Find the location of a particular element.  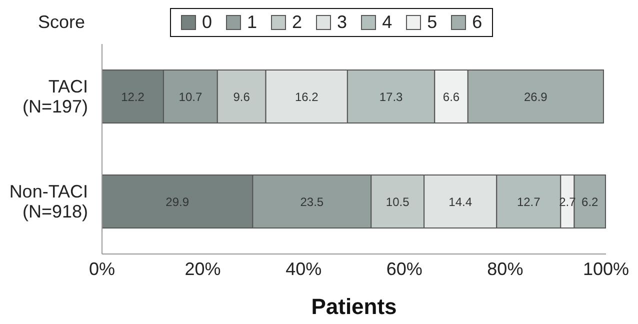

x-tick-label: 40% is located at coordinates (304, 268).